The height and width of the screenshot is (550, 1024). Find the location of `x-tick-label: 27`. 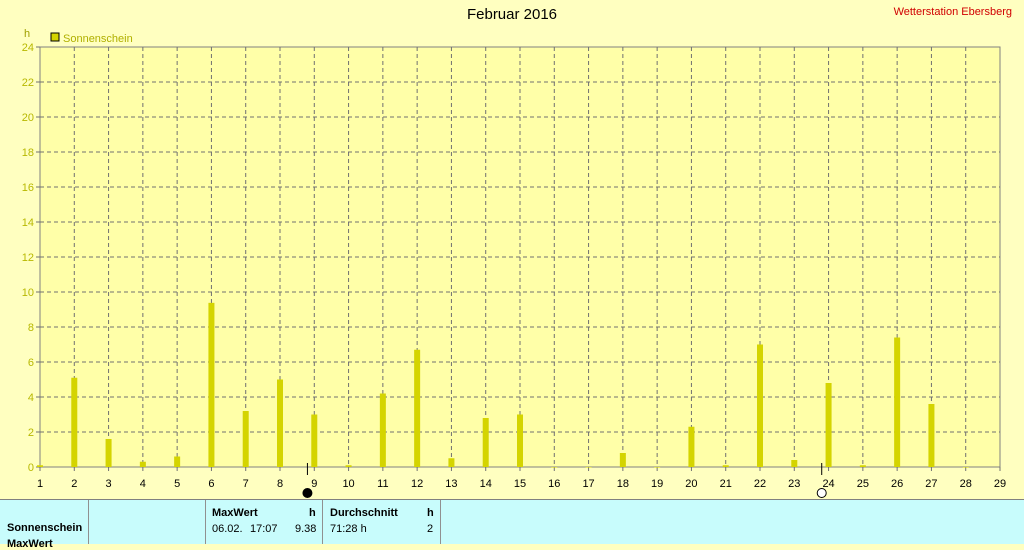

x-tick-label: 27 is located at coordinates (931, 484).